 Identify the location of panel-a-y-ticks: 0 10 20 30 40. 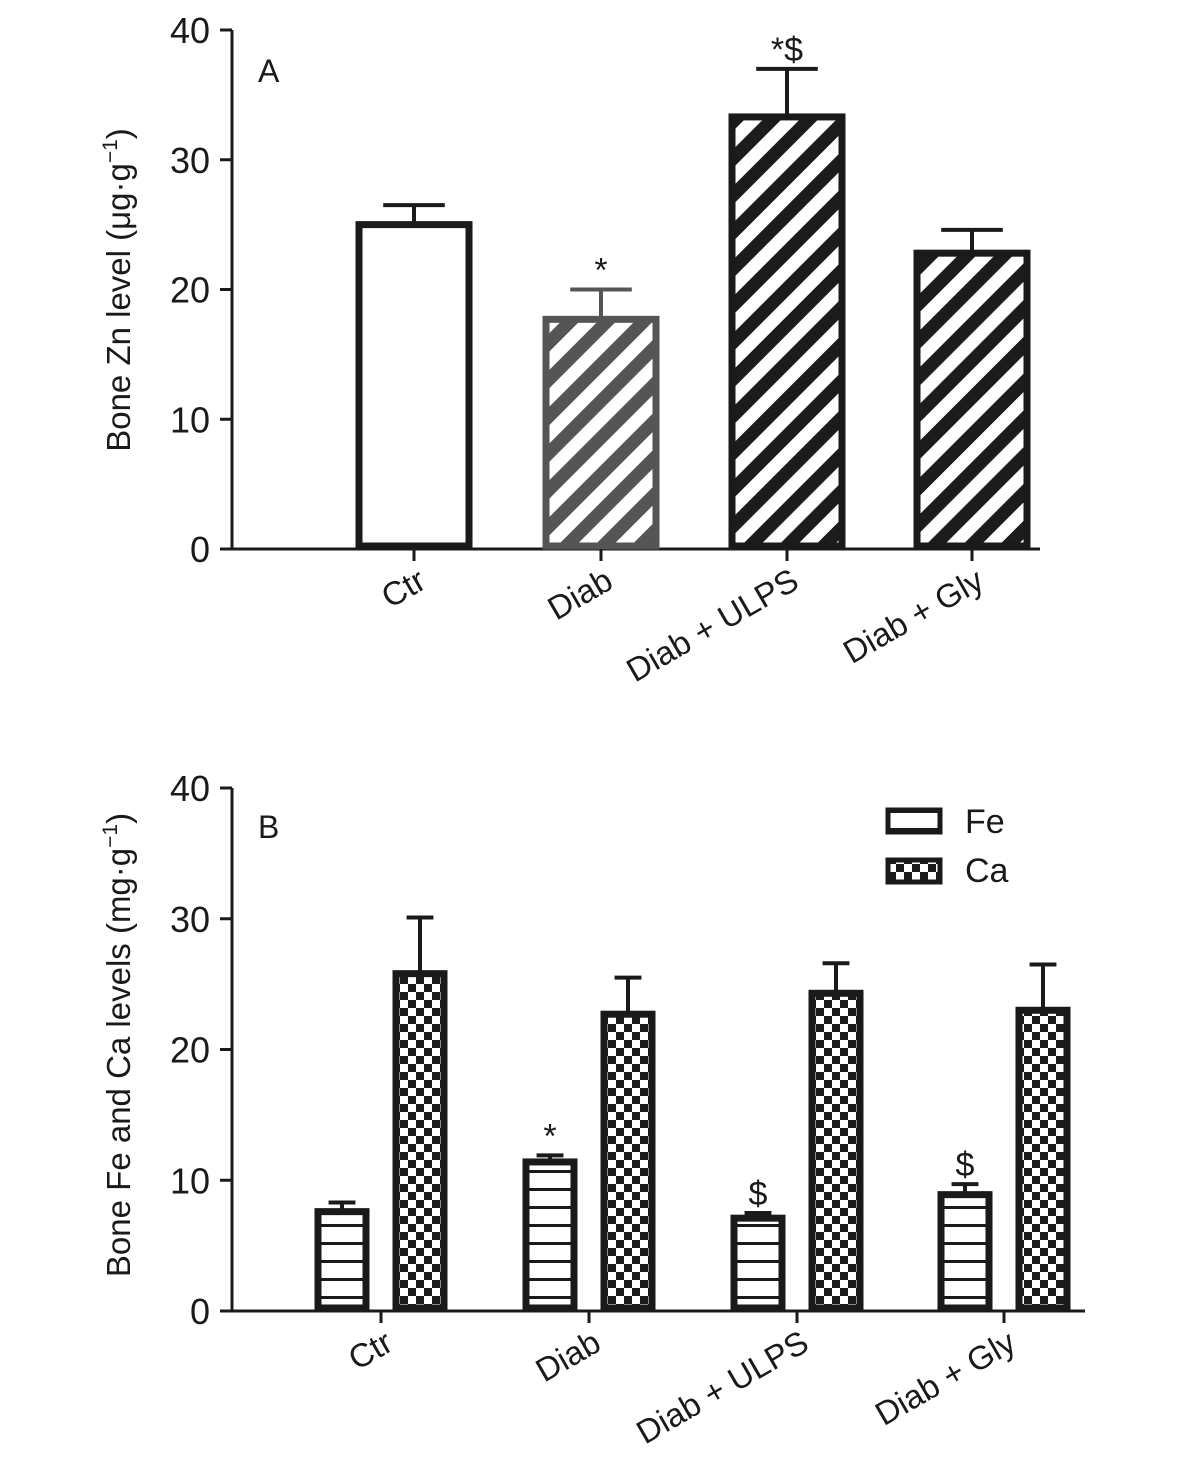
(201, 290).